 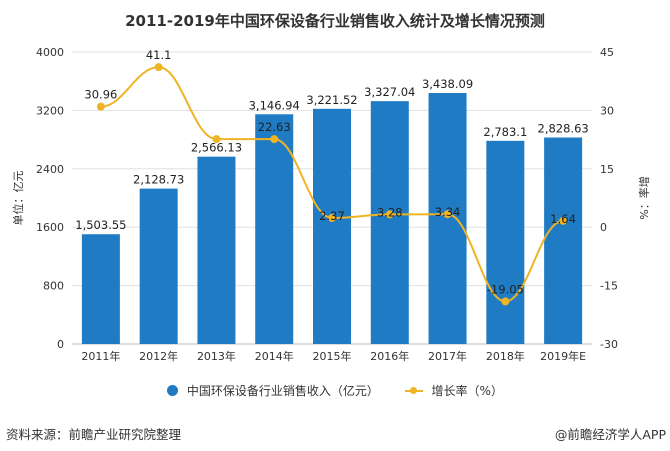 I want to click on y-left-tick-label: 2400, so click(x=50, y=169).